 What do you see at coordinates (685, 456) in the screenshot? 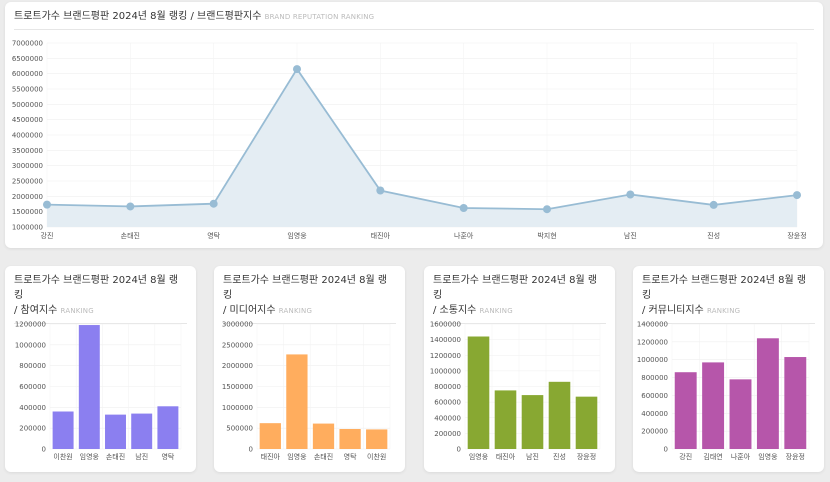
I see `x-tick-label: 강진` at bounding box center [685, 456].